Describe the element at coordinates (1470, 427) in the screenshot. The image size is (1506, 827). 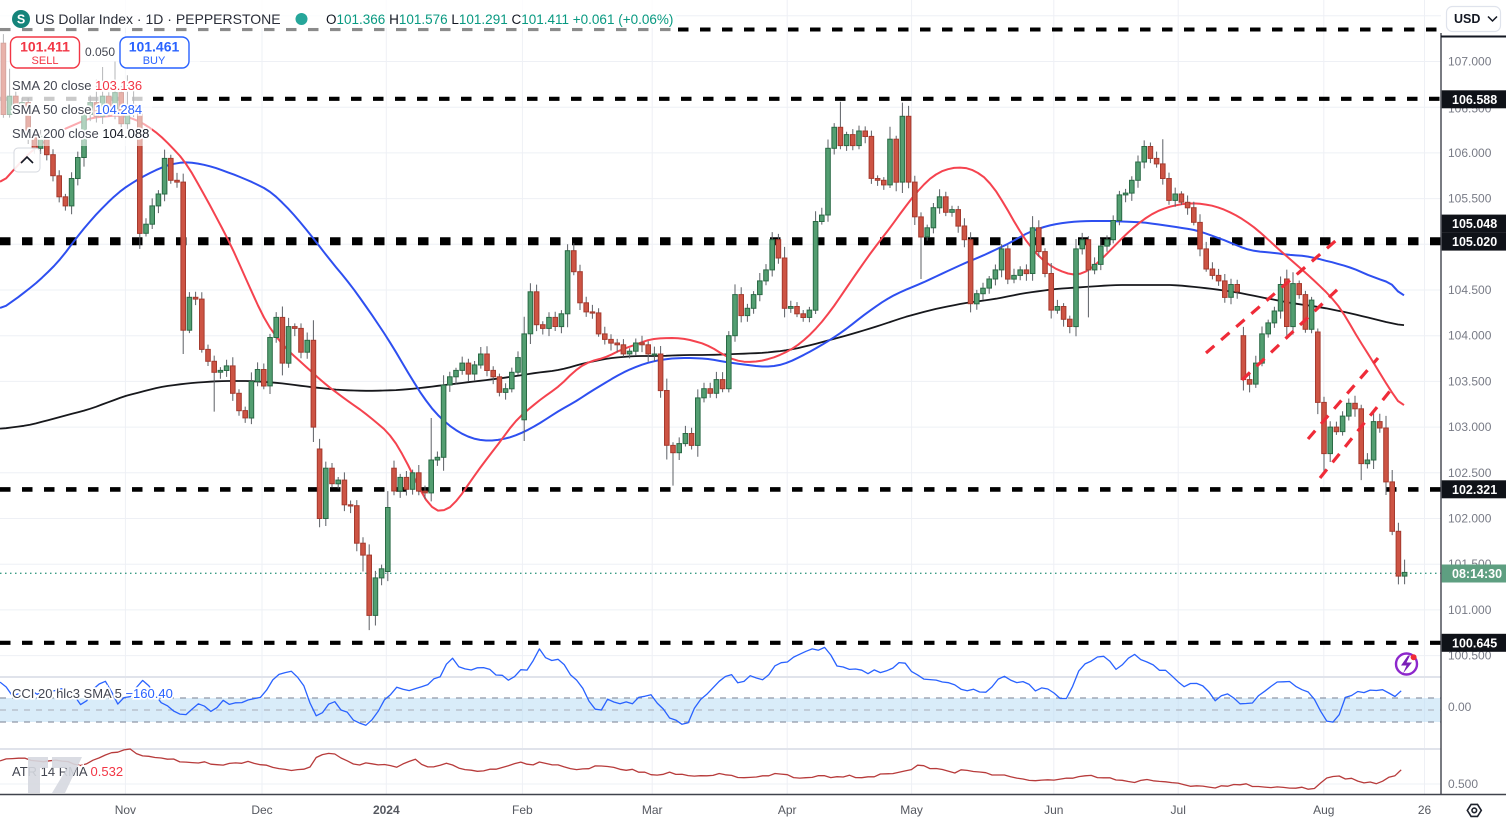
I see `svg-text: 103.000` at that location.